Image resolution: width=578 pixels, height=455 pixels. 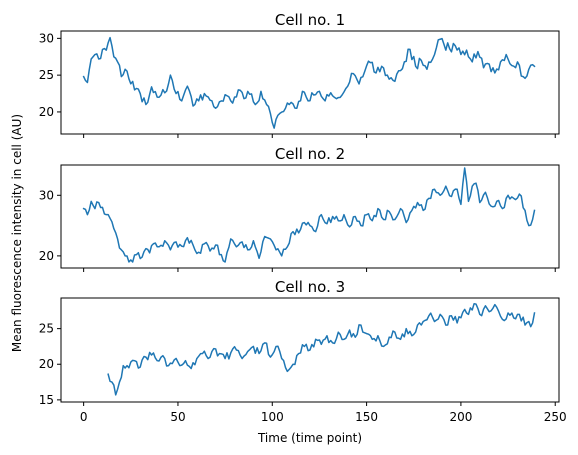 What do you see at coordinates (46, 400) in the screenshot?
I see `y-tick-label: 15` at bounding box center [46, 400].